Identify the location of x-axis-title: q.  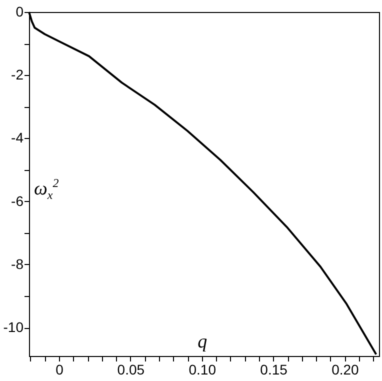
(203, 342).